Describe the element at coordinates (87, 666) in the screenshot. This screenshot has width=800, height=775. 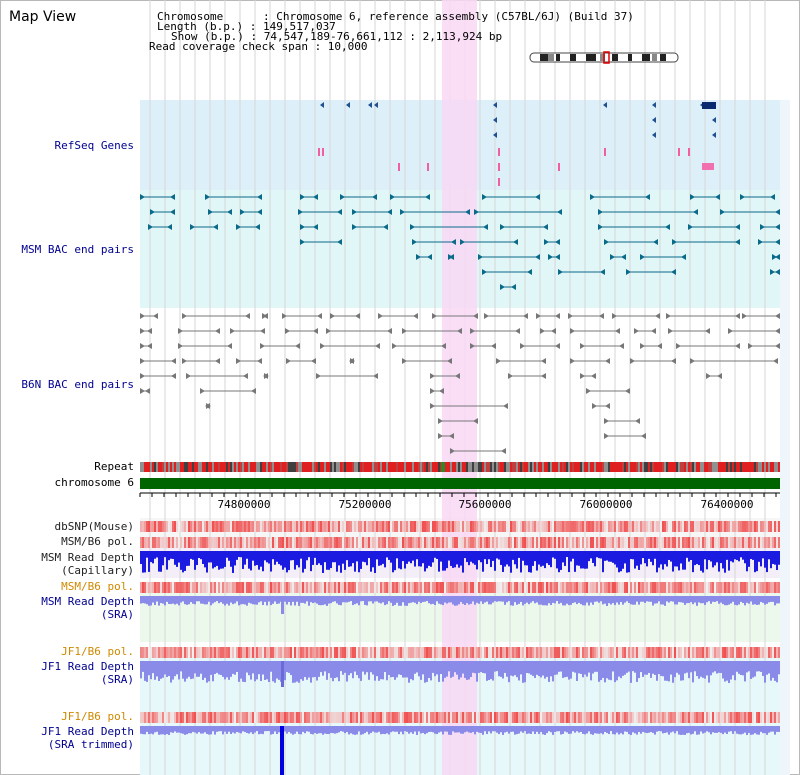
I see `track-label-jf1-depth-sra: JF1 Read Depth` at that location.